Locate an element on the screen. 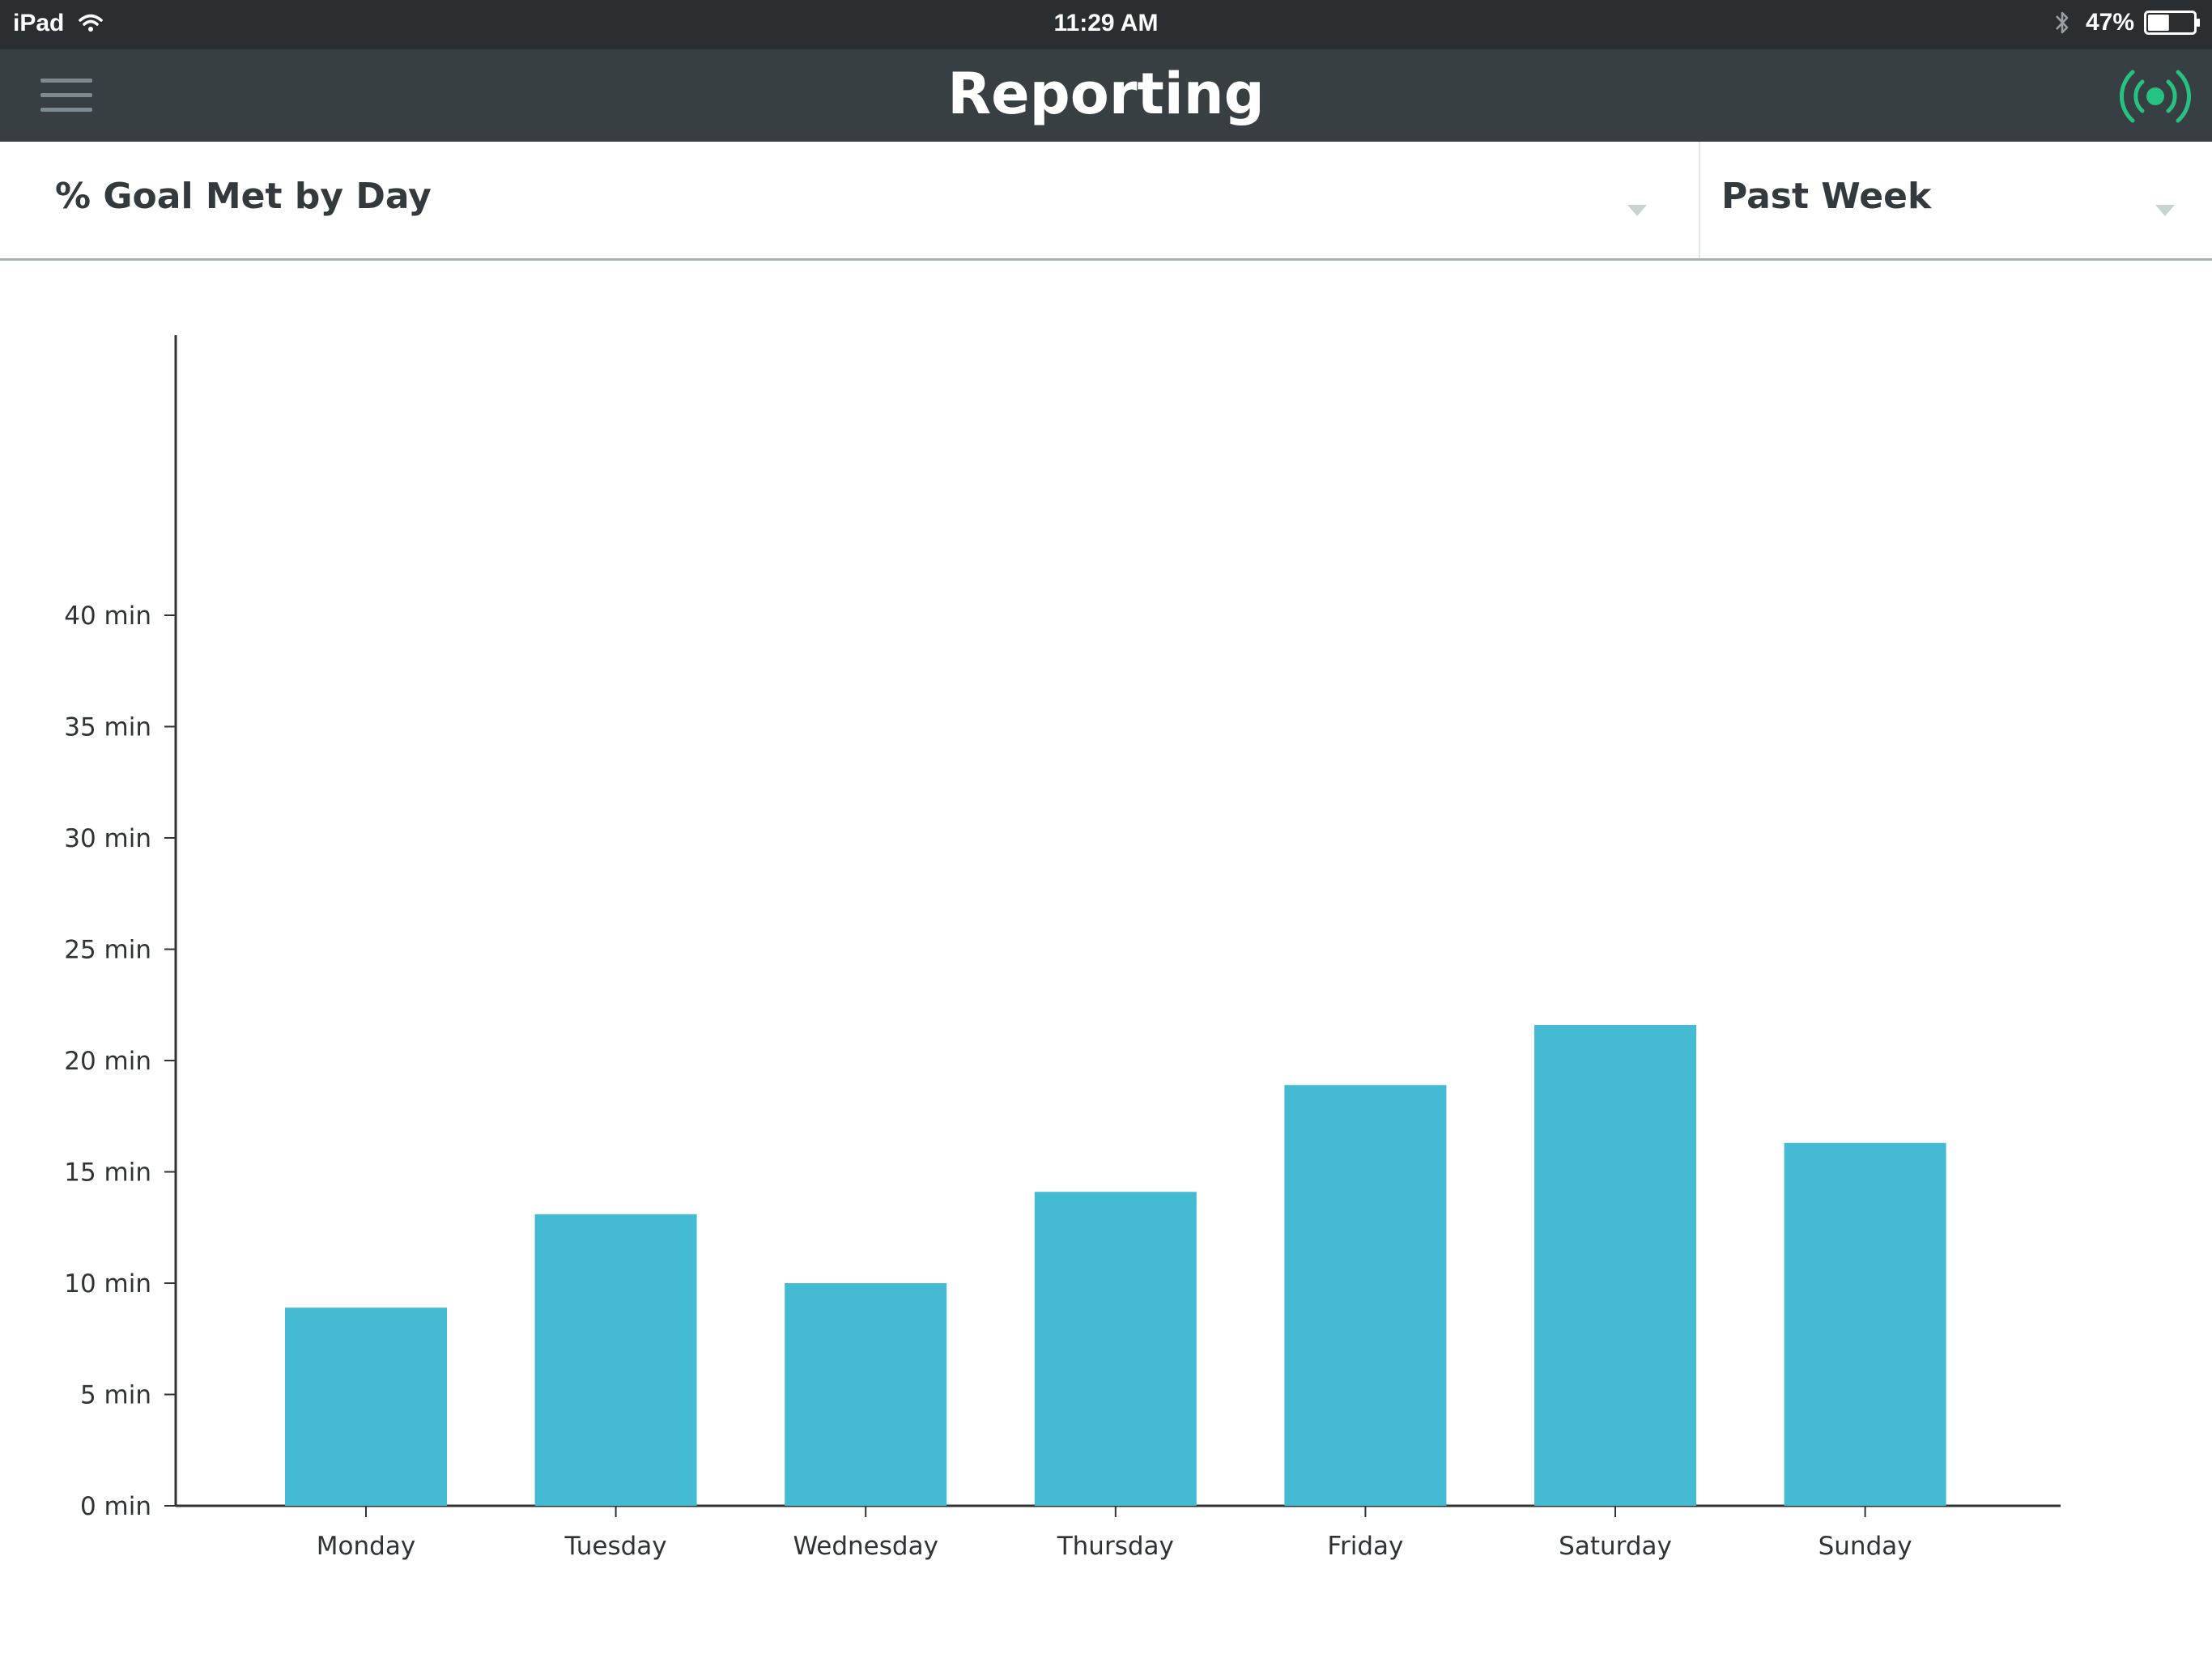  page-title: Reporting is located at coordinates (1106, 94).